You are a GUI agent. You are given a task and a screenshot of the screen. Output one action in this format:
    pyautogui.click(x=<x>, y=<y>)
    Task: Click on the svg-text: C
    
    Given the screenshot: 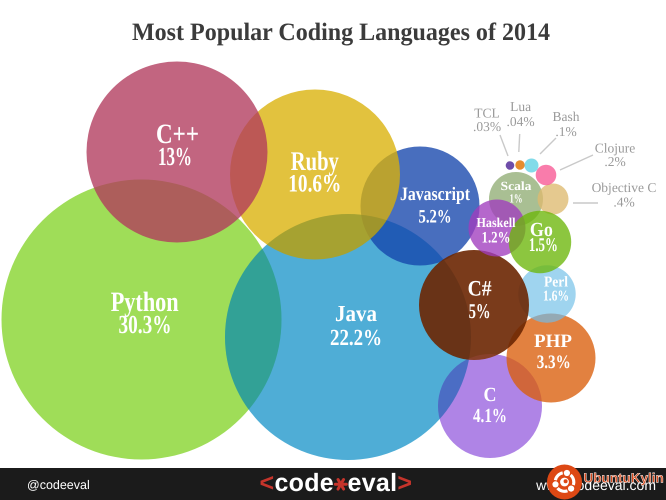 What is the action you would take?
    pyautogui.click(x=490, y=395)
    